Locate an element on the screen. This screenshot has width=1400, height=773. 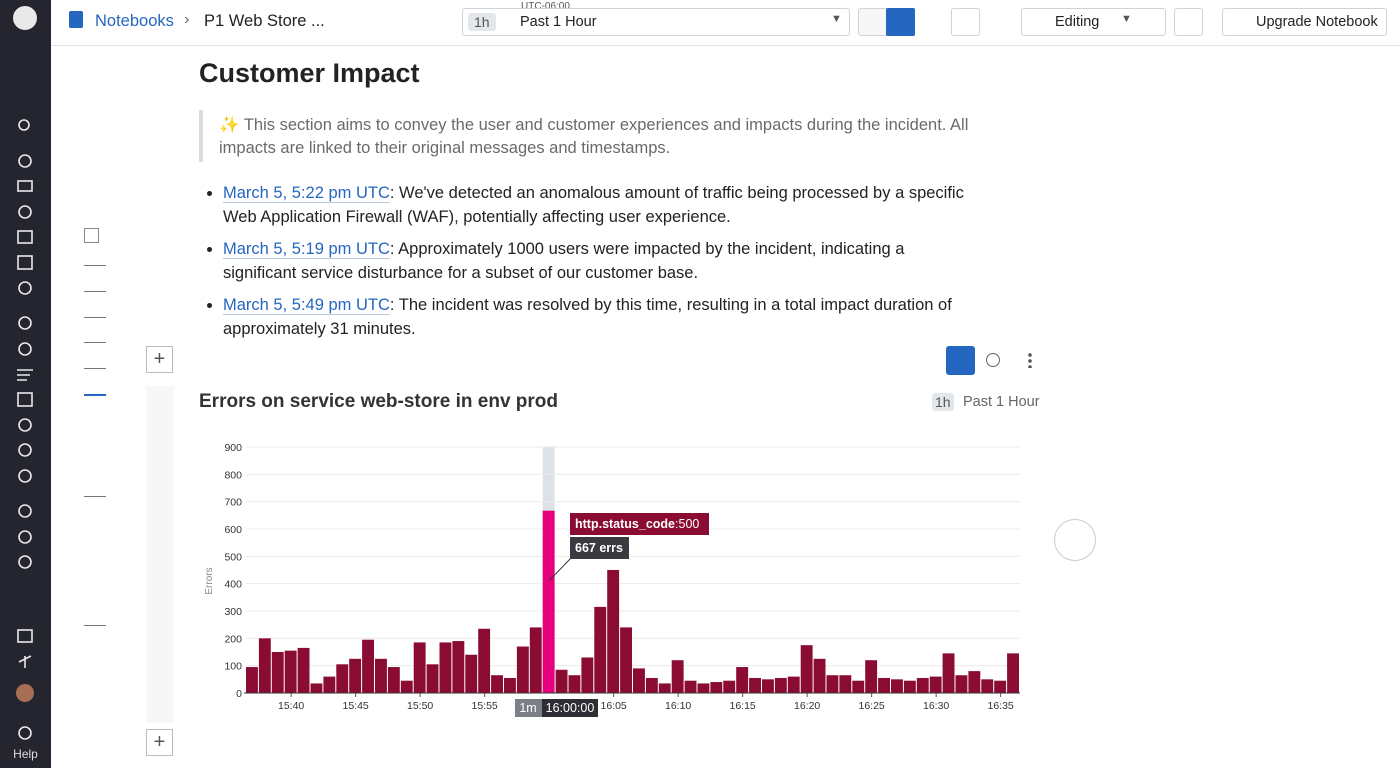
comment-button is located at coordinates (1075, 540).